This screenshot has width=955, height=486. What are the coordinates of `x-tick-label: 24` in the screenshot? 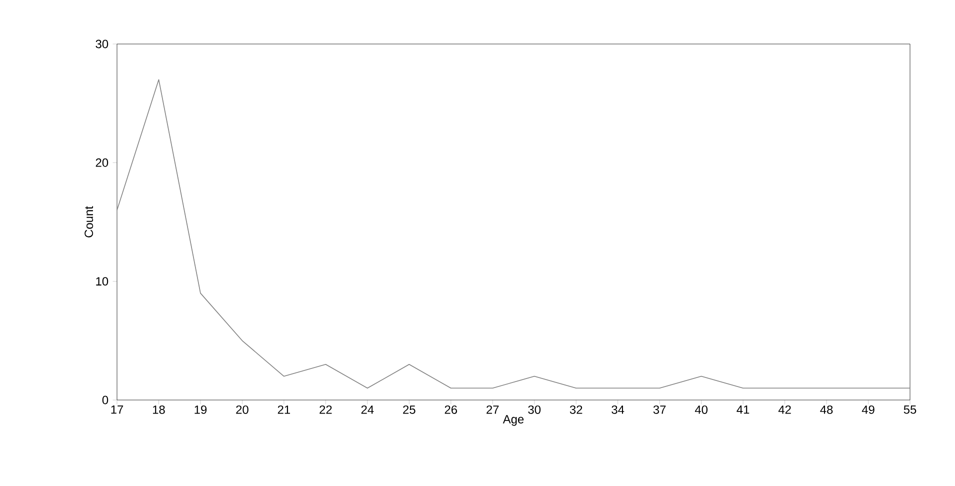 It's located at (367, 409).